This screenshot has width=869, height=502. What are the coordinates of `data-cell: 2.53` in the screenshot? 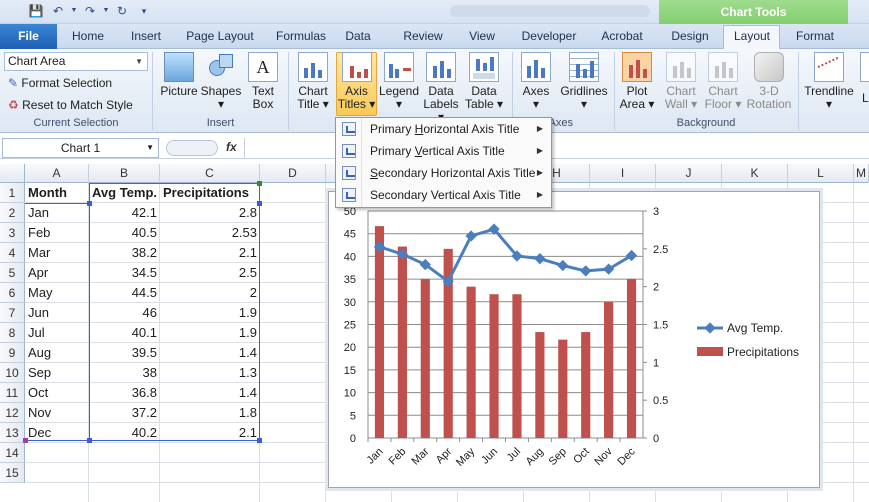 It's located at (244, 232).